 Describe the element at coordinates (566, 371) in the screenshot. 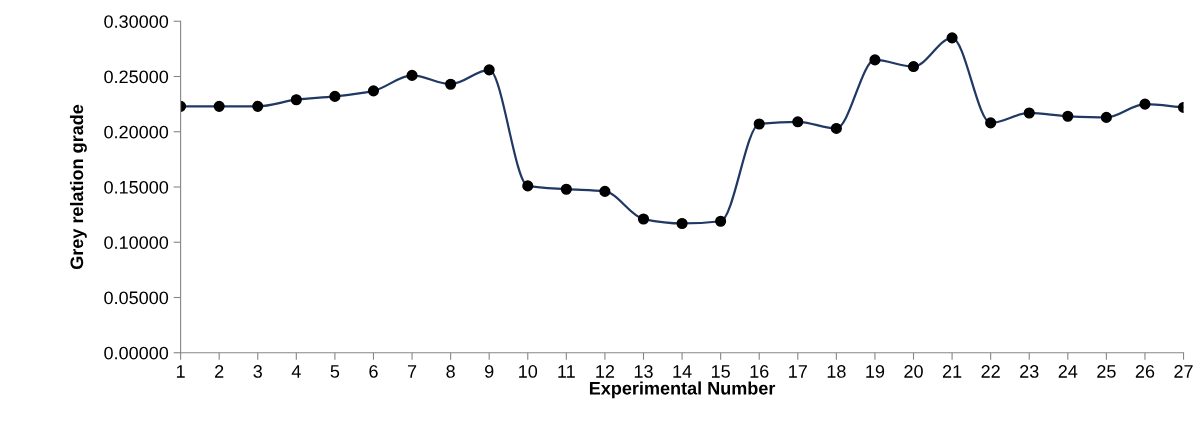

I see `x-tick-label: 11` at that location.